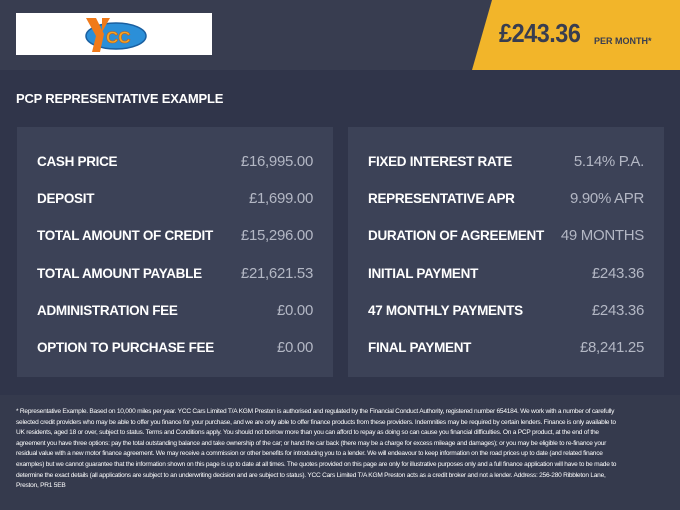 This screenshot has width=680, height=510. Describe the element at coordinates (280, 199) in the screenshot. I see `row-value: £1,699.00` at that location.